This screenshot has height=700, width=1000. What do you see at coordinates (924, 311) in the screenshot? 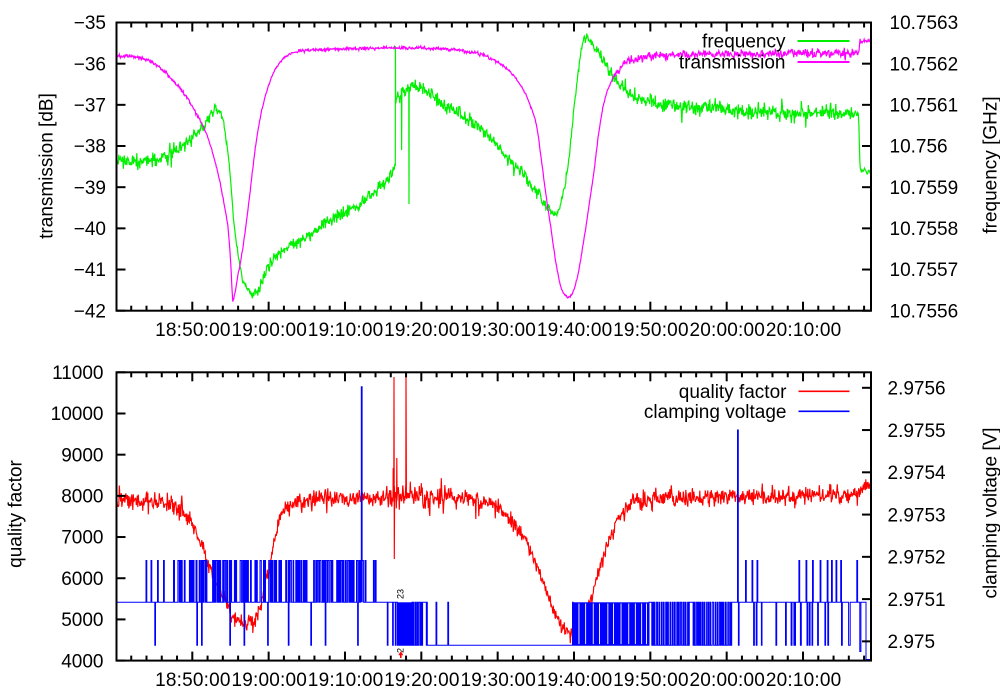
I see `svg-text: 10.7556` at bounding box center [924, 311].